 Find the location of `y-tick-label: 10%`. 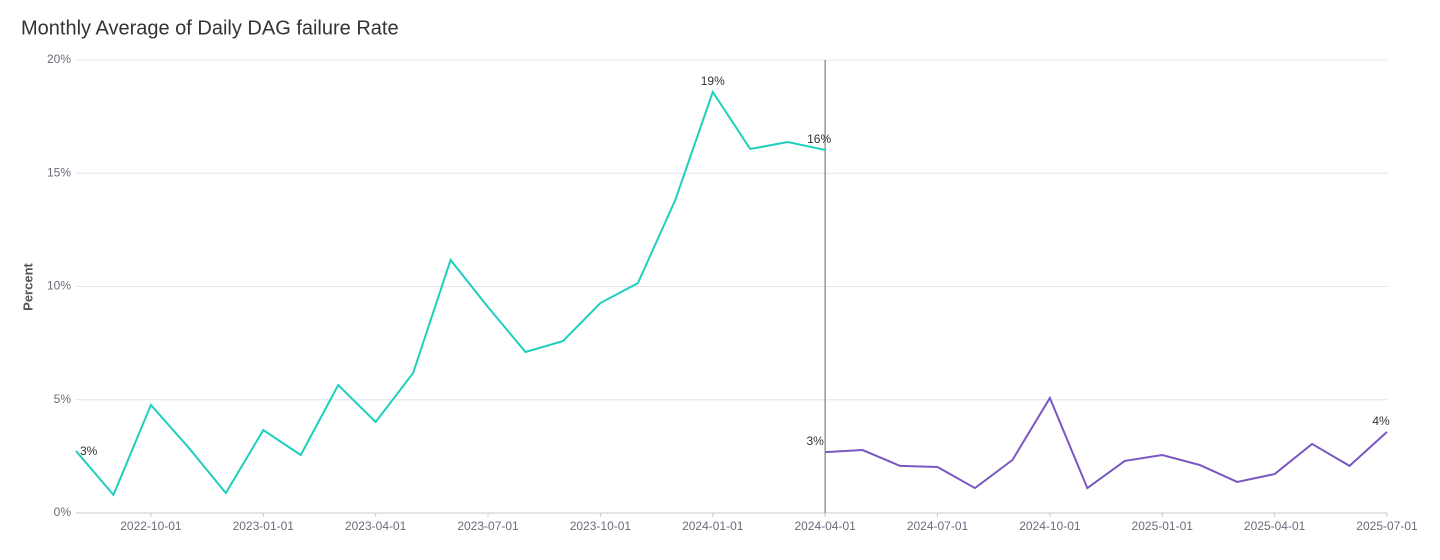

y-tick-label: 10% is located at coordinates (59, 286).